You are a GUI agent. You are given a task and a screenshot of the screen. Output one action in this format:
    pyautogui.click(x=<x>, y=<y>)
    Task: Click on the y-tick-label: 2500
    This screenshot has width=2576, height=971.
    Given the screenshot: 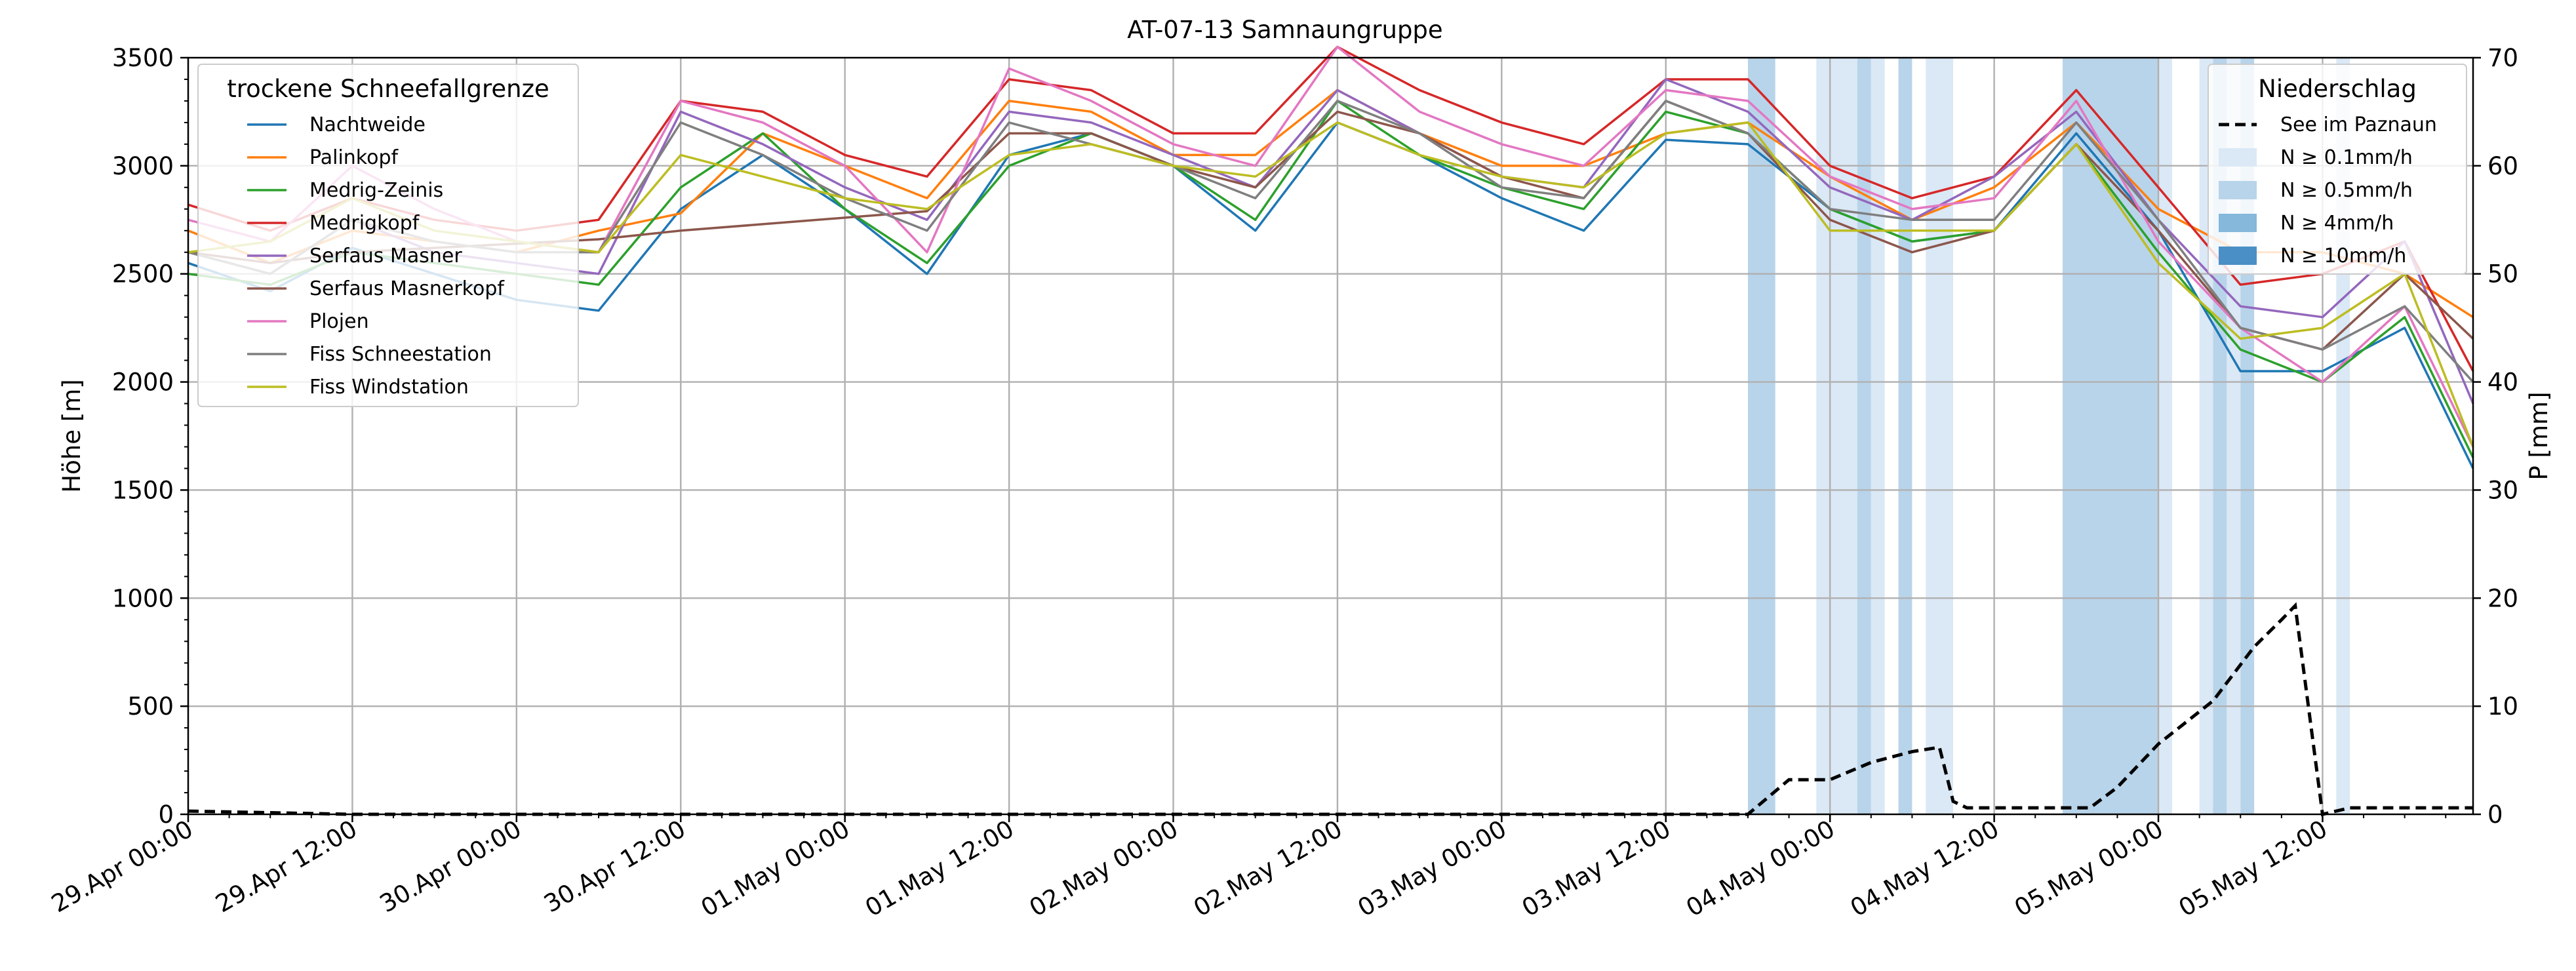 What is the action you would take?
    pyautogui.click(x=143, y=274)
    